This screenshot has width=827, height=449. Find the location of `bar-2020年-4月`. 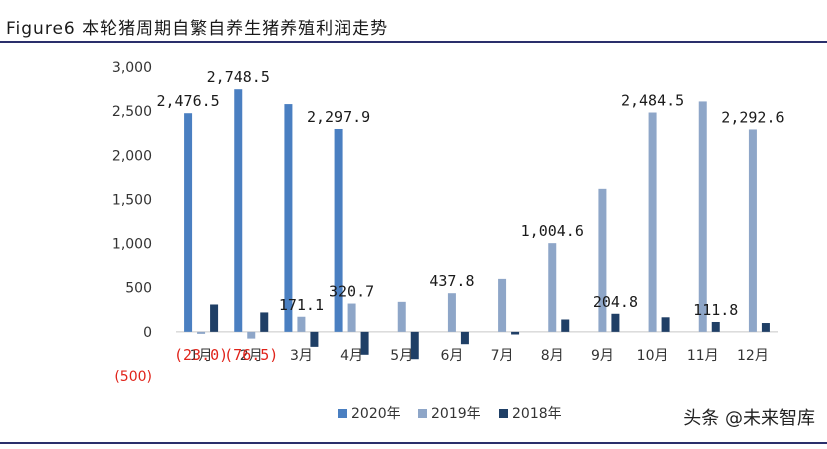

bar-2020年-4月 is located at coordinates (338, 230).